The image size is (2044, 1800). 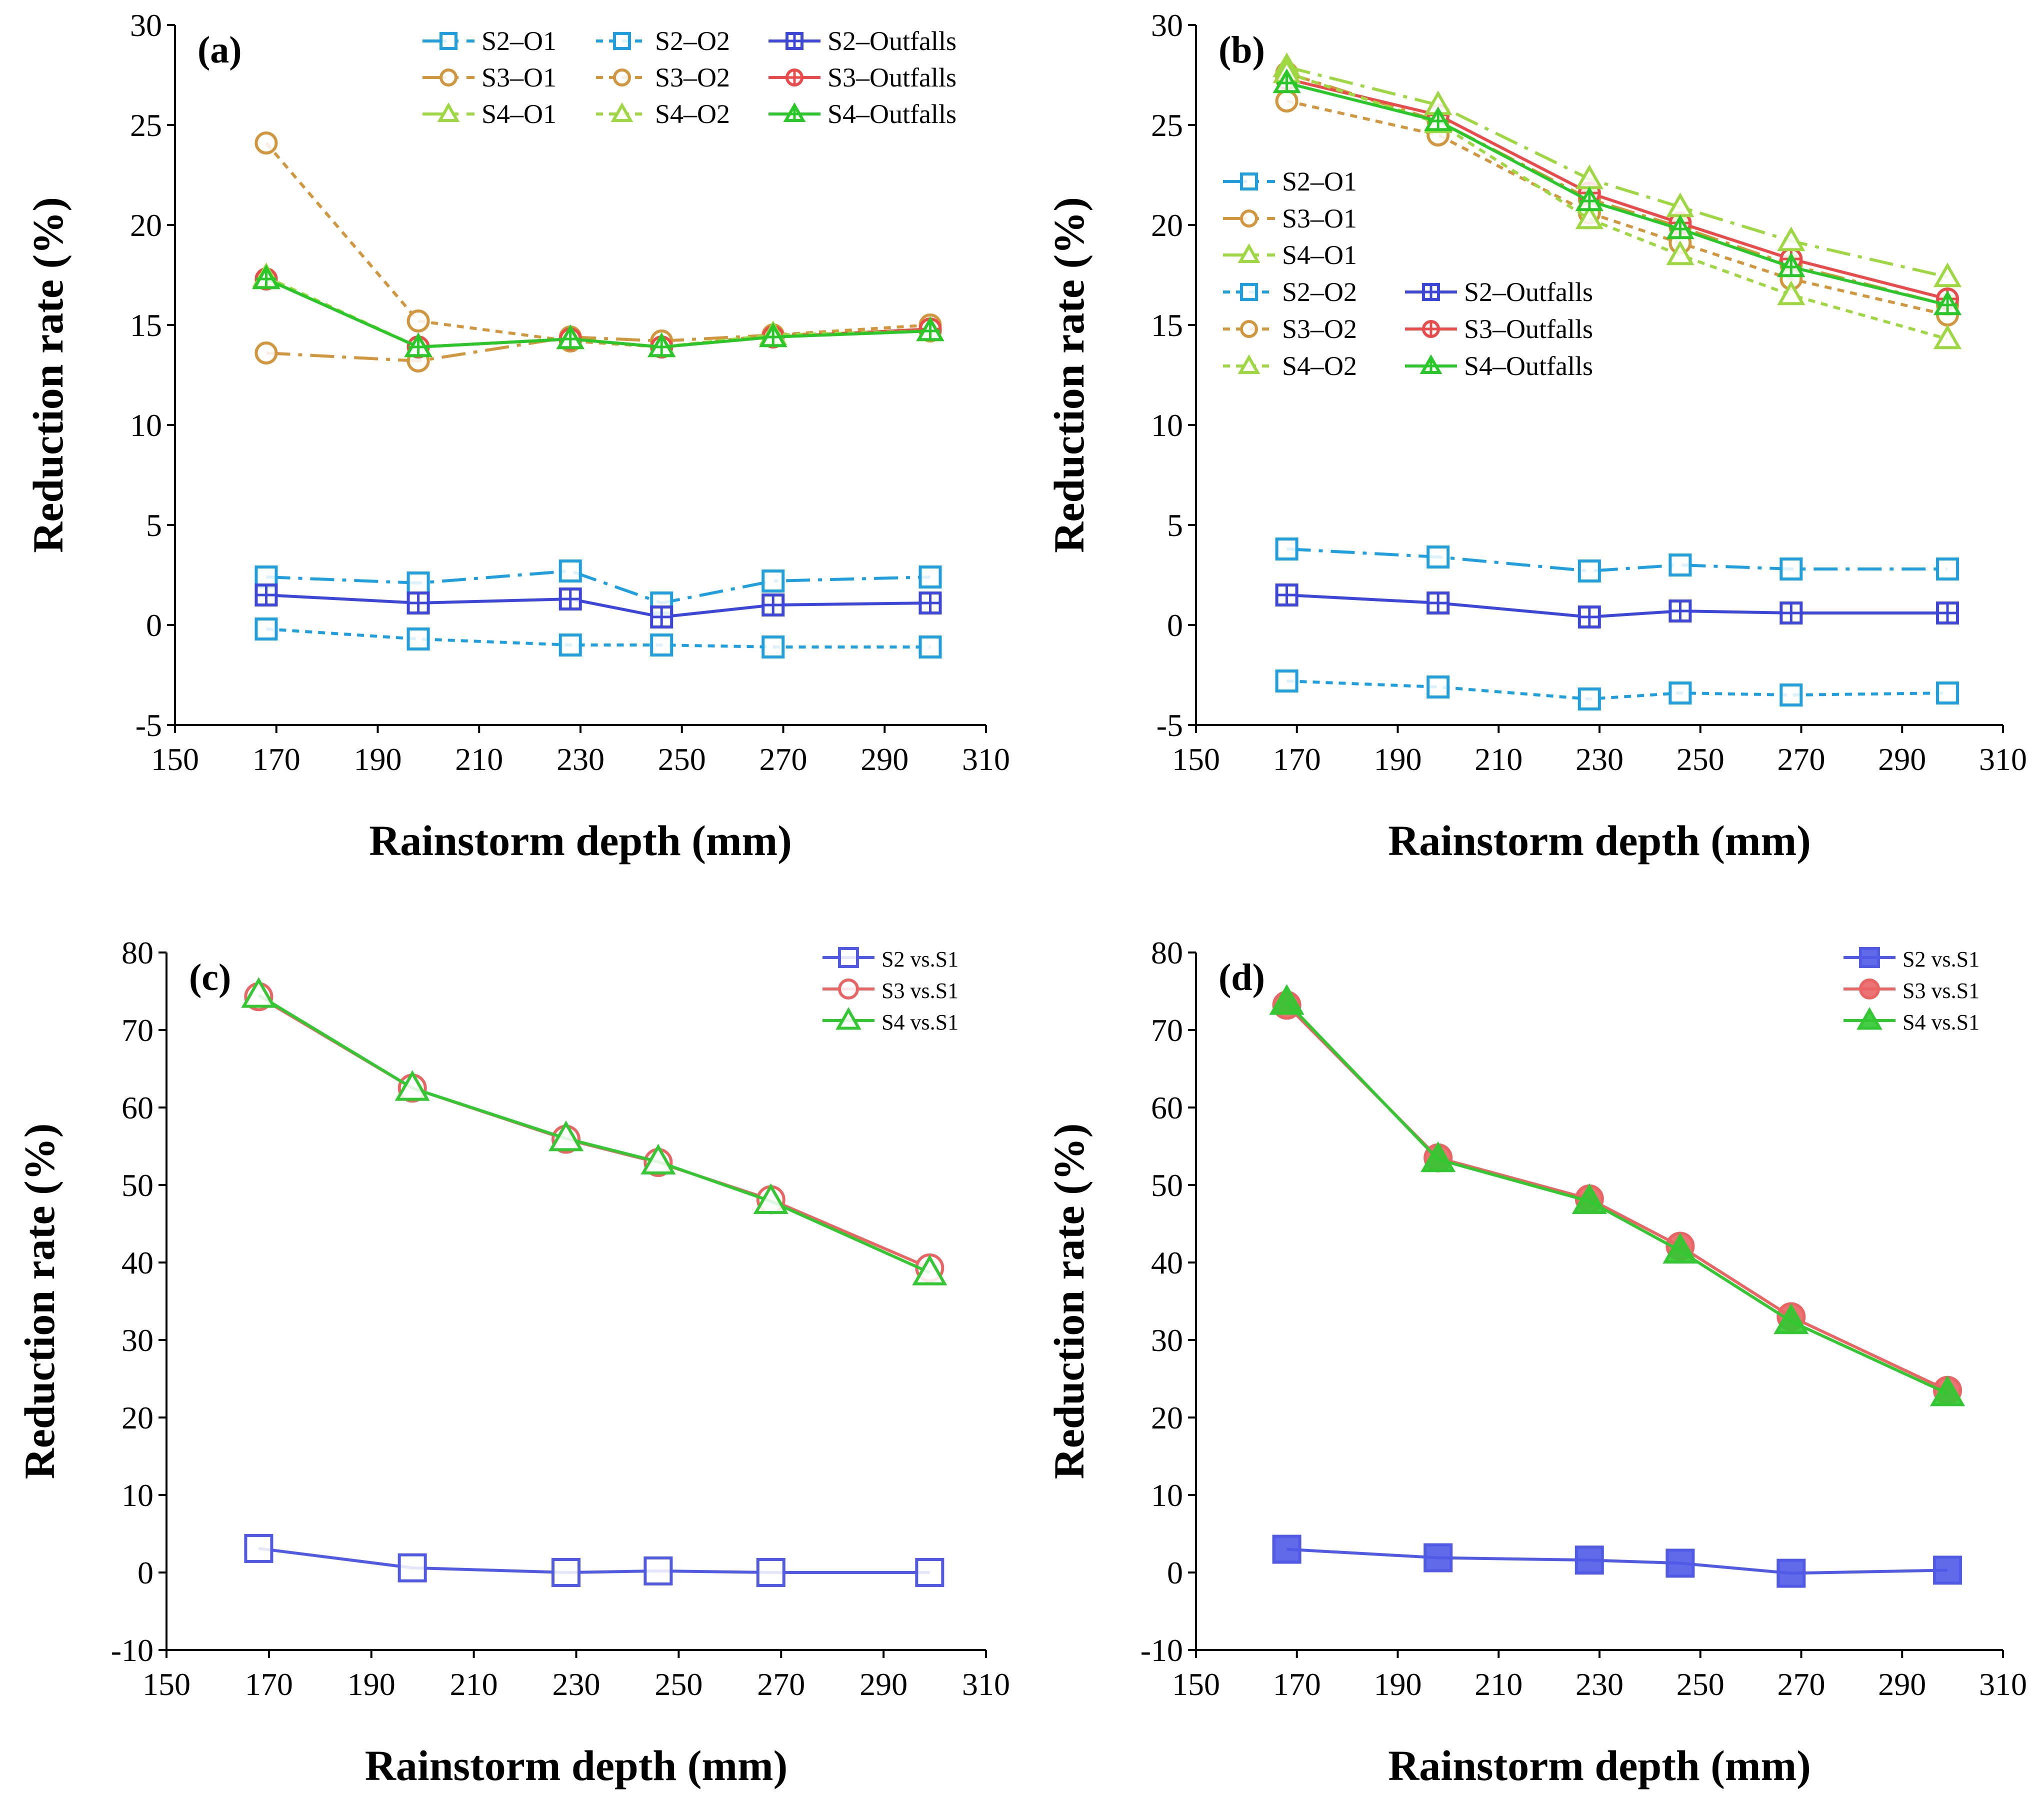 I want to click on panel-label: (b), so click(x=1241, y=50).